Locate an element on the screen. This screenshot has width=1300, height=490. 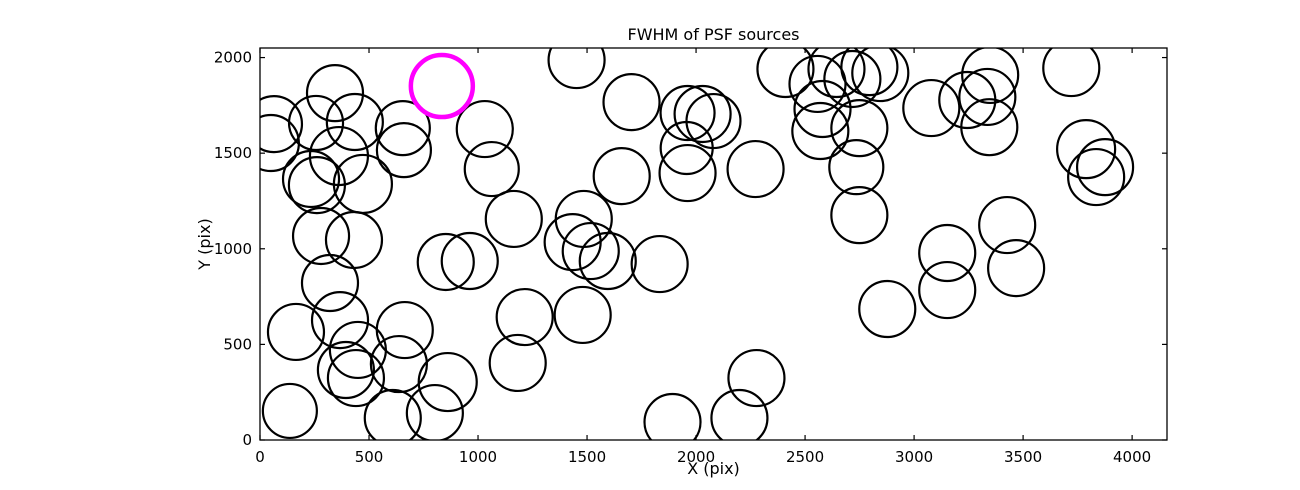
x-axis-label: X (pix) is located at coordinates (713, 468).